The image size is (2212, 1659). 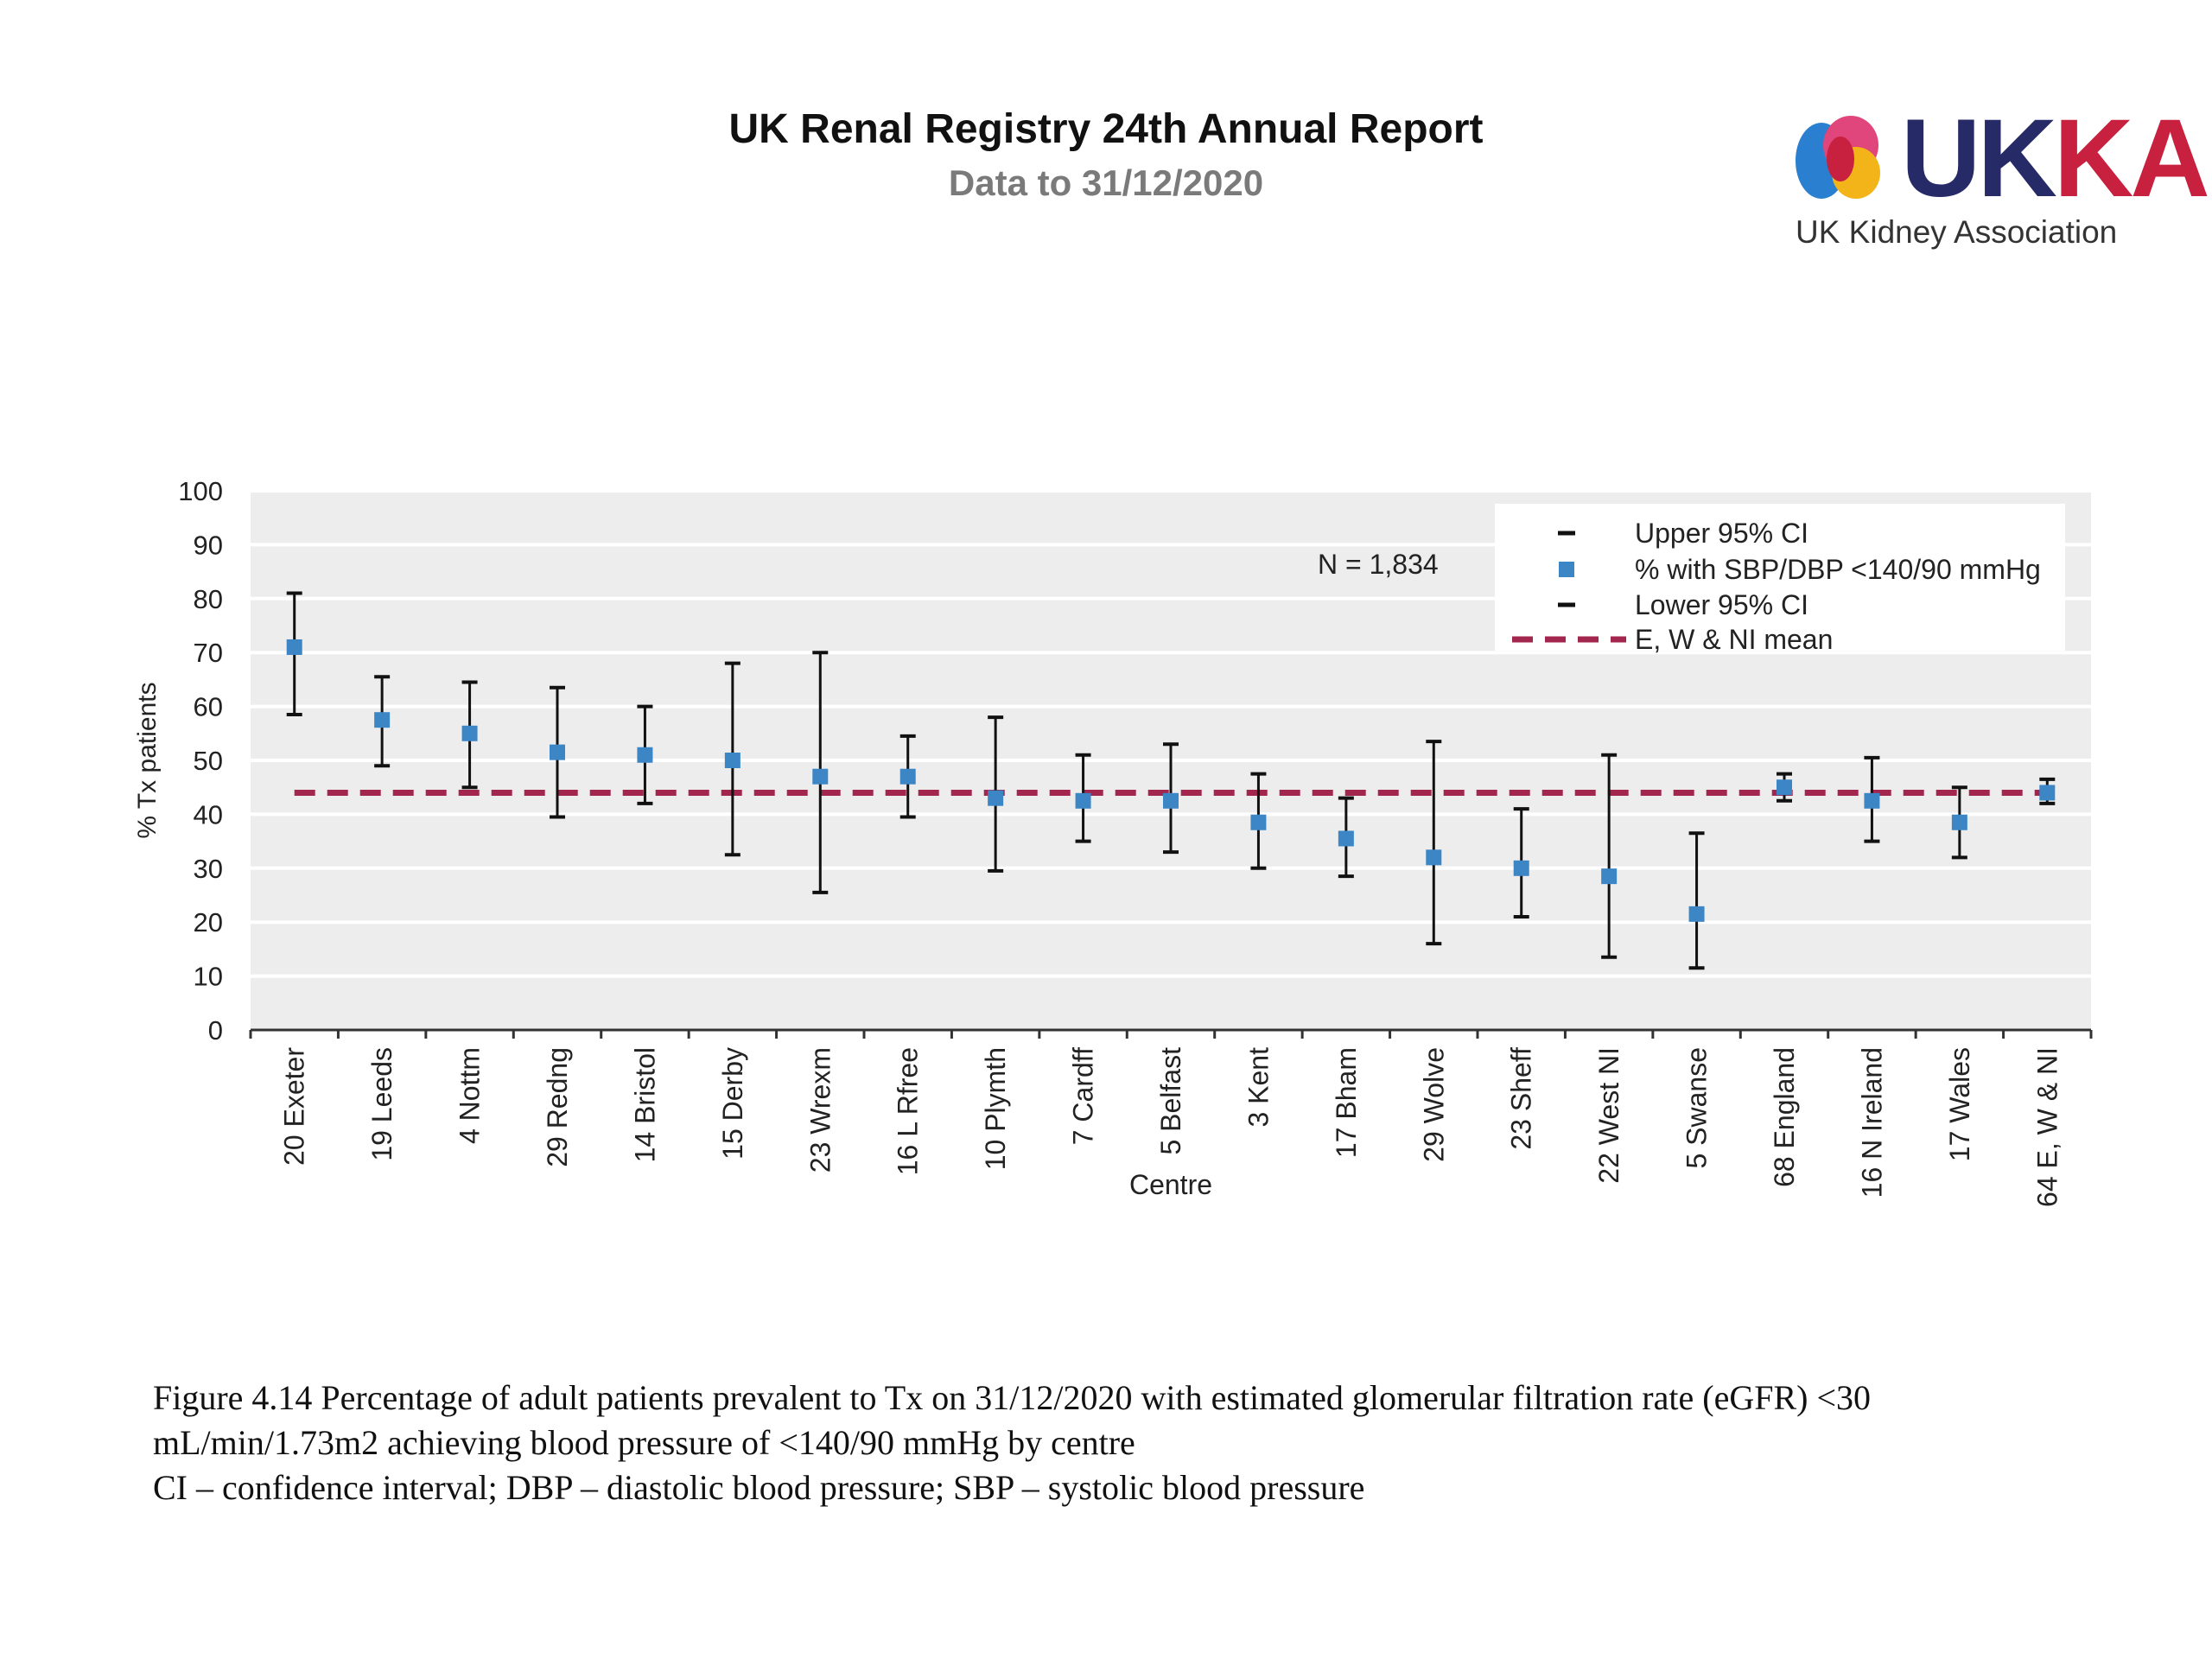 I want to click on logo-tagline: UK Kidney Association, so click(x=1957, y=232).